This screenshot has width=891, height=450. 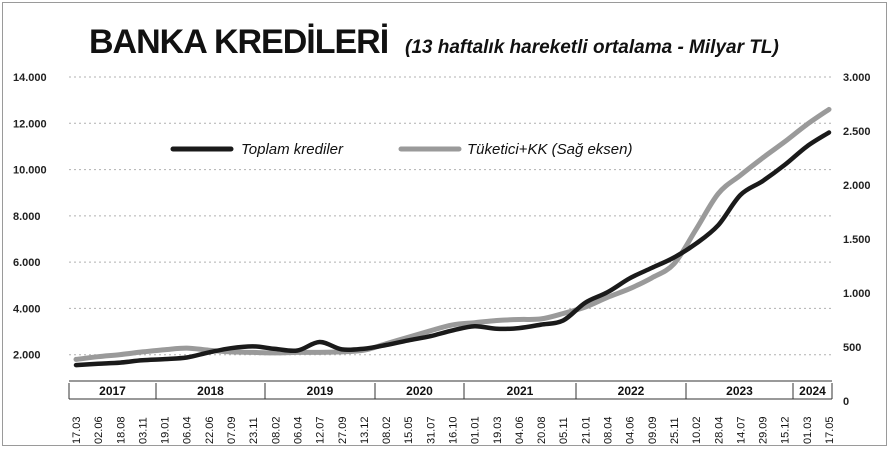 I want to click on left-tick-label: 2.000, so click(x=27, y=356).